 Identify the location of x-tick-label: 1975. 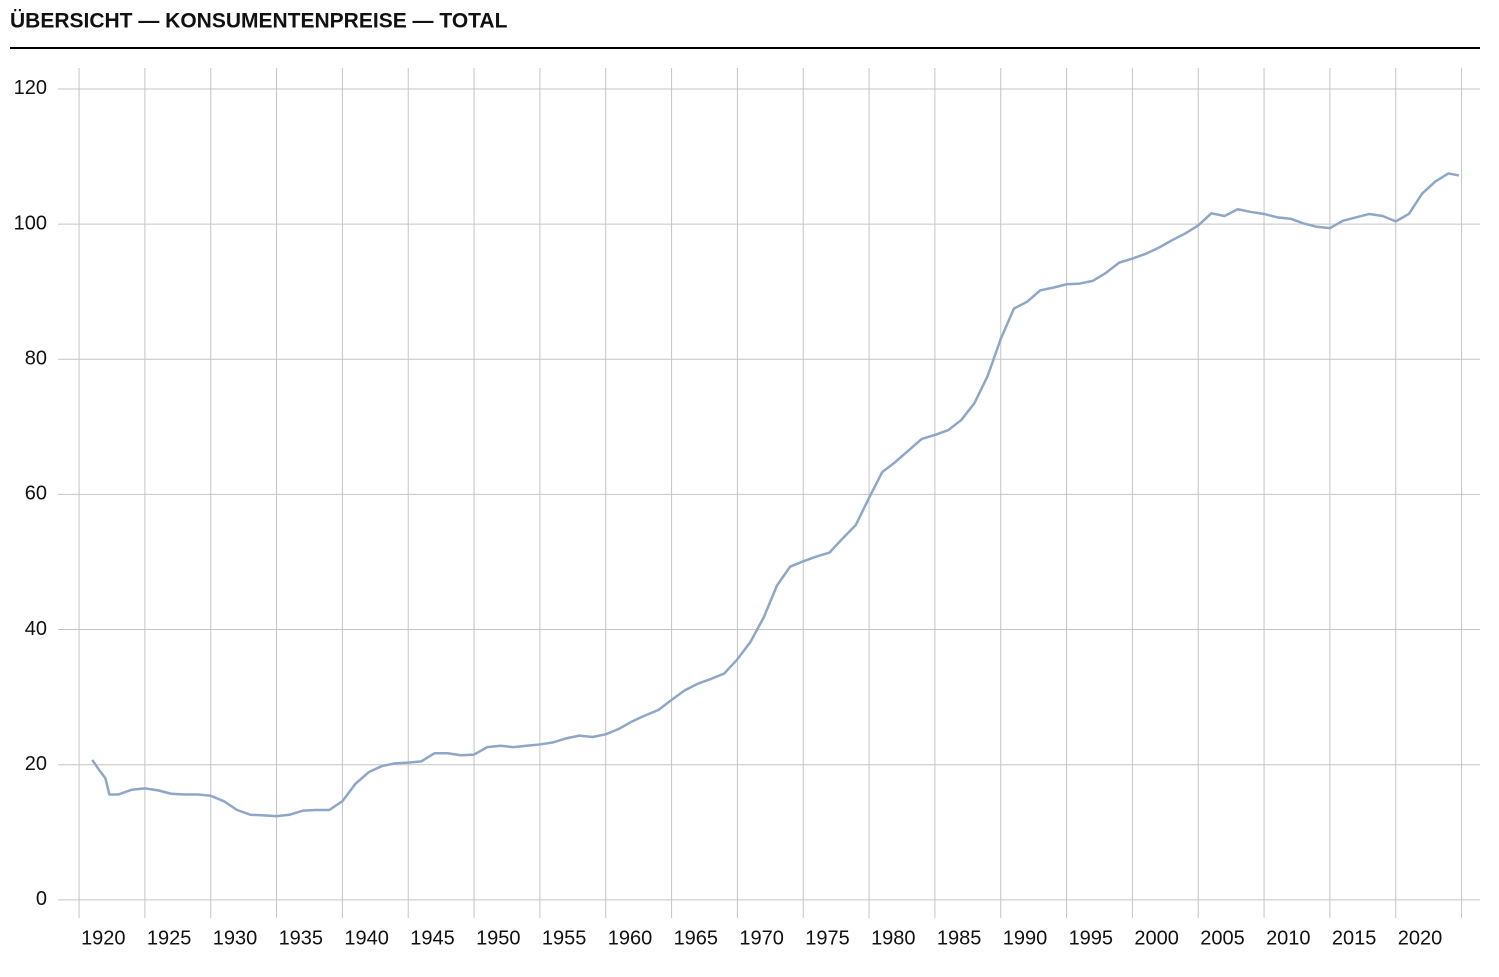
(827, 938).